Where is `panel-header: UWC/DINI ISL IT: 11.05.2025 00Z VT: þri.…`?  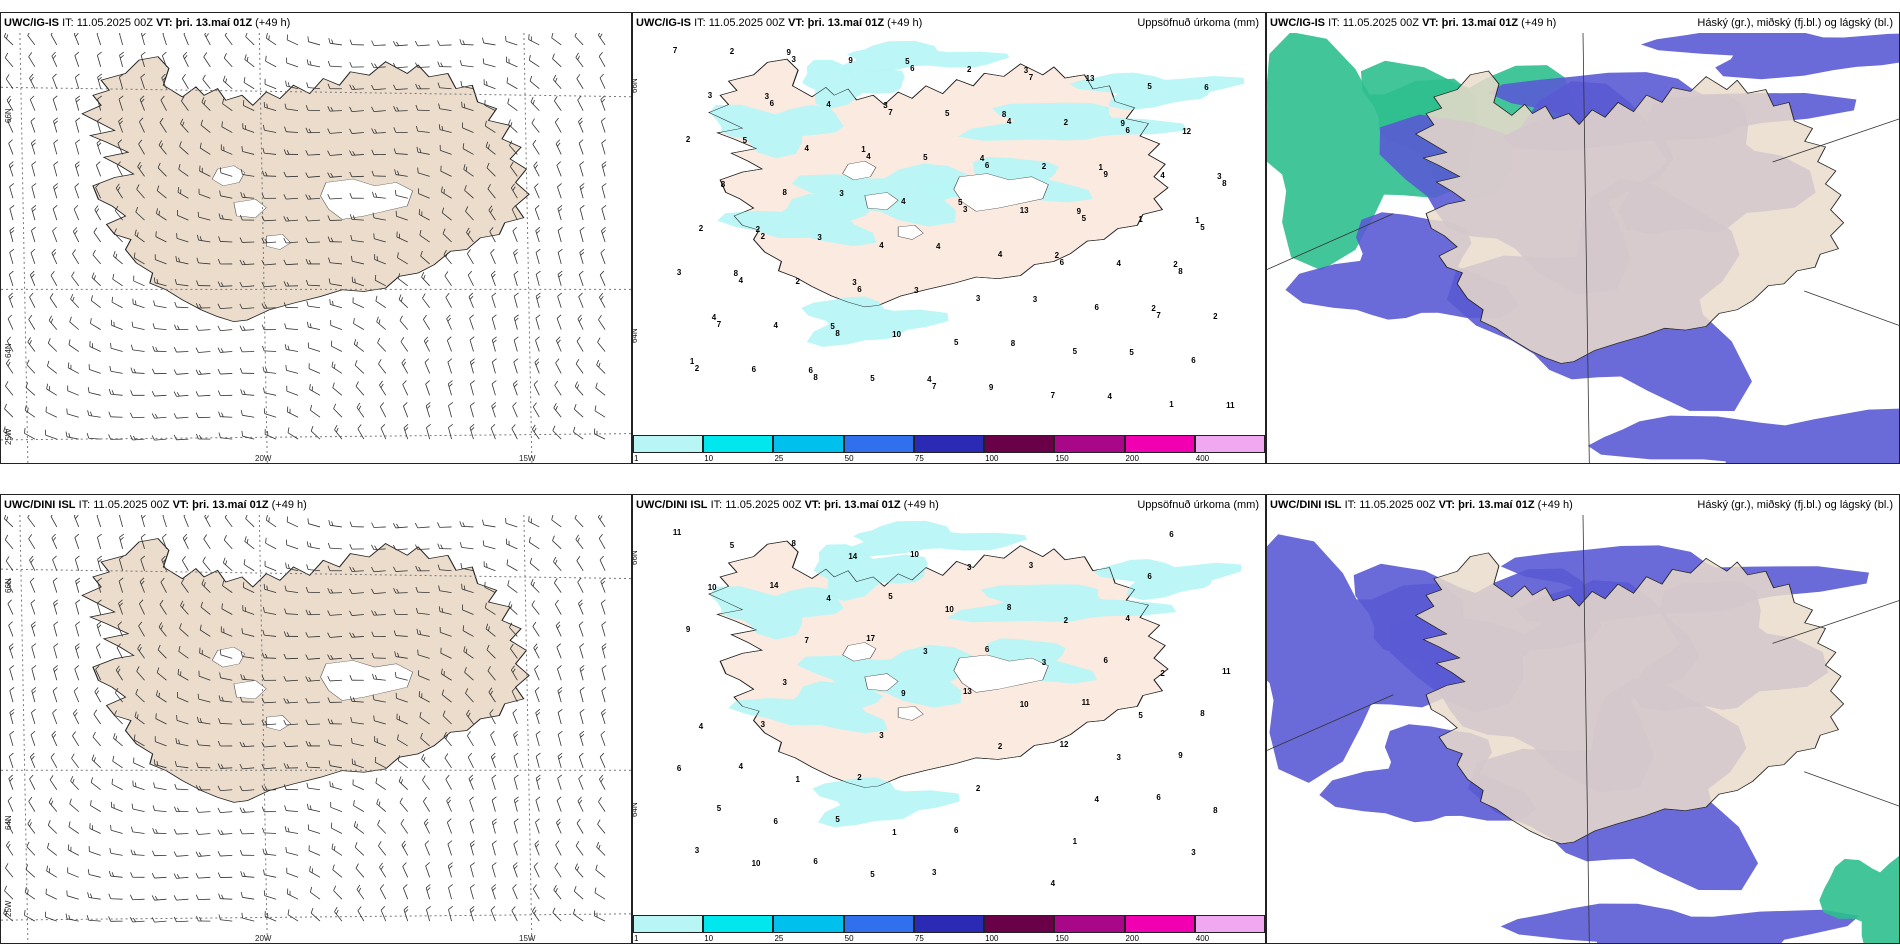 panel-header: UWC/DINI ISL IT: 11.05.2025 00Z VT: þri.… is located at coordinates (316, 505).